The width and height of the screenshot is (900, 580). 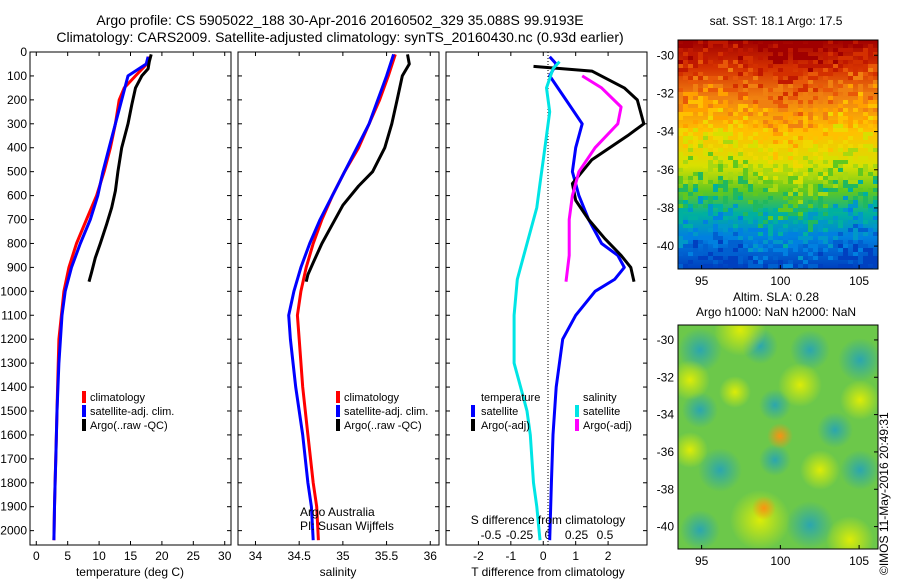 What do you see at coordinates (666, 208) in the screenshot?
I see `sst-y-tick-label: -38` at bounding box center [666, 208].